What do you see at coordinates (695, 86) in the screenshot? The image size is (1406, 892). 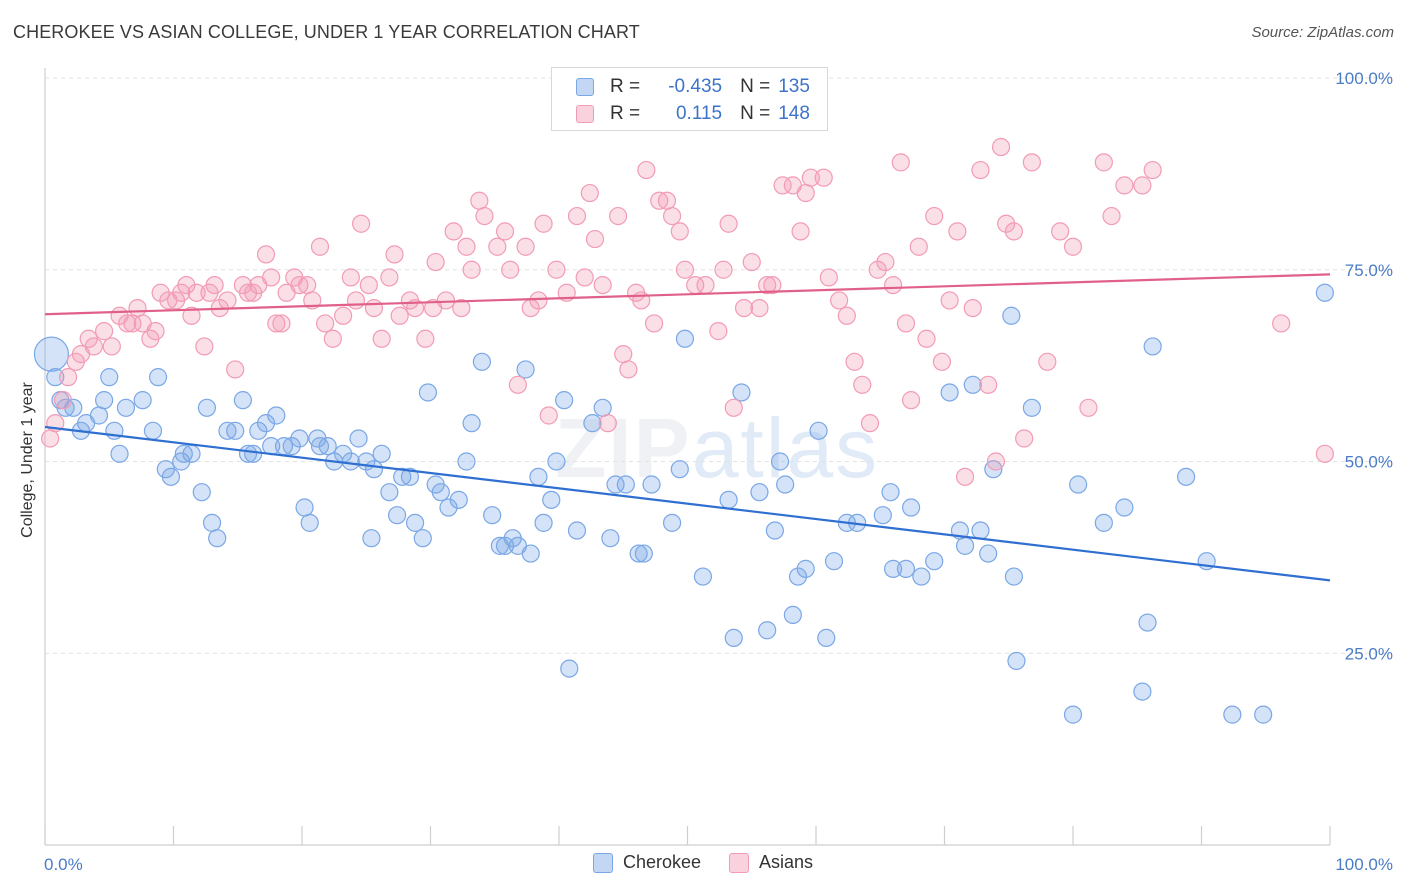 I see `legend-r-value: -0.435` at bounding box center [695, 86].